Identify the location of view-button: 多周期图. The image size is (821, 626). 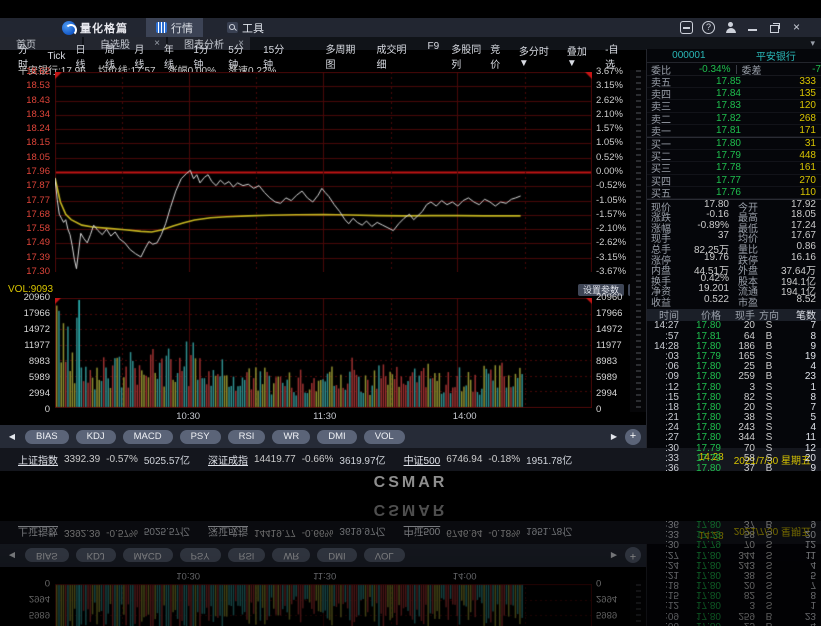
(340, 58).